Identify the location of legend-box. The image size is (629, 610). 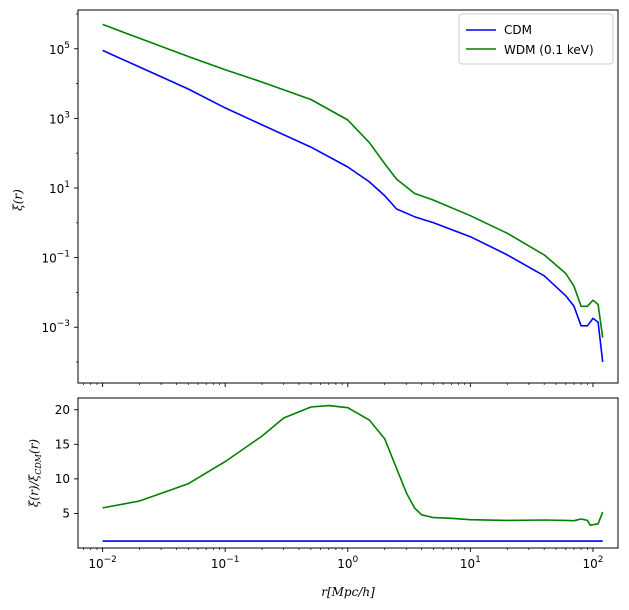
(536, 39).